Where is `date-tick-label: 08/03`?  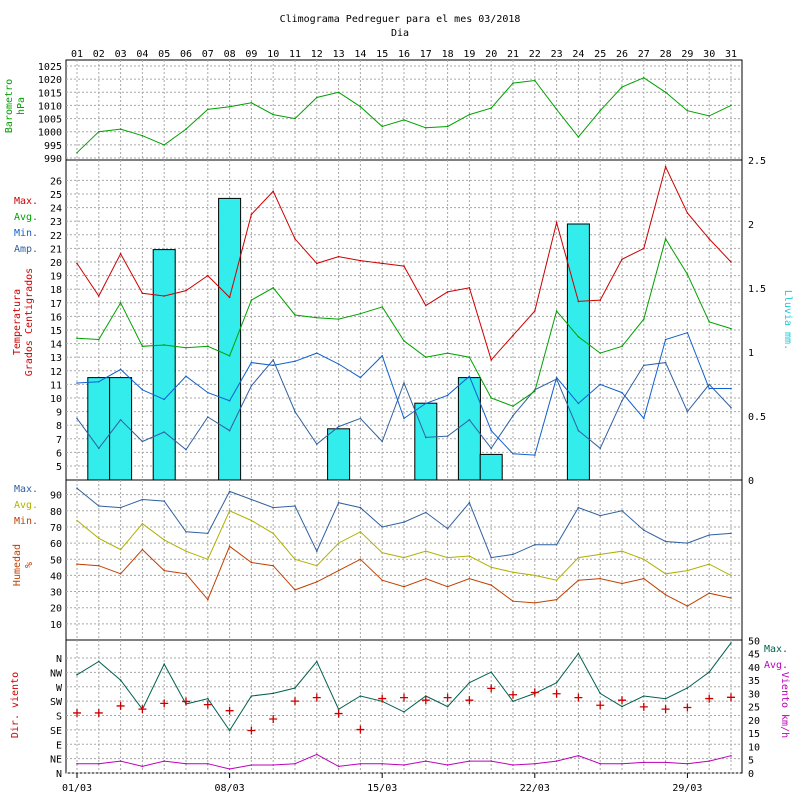 date-tick-label: 08/03 is located at coordinates (230, 788).